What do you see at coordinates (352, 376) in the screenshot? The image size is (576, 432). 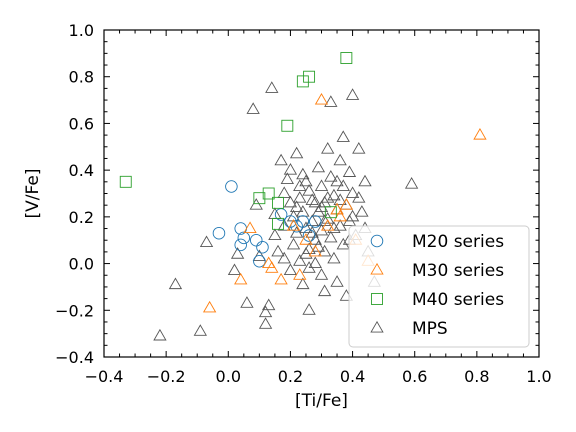 I see `x-tick-label: 0.4` at bounding box center [352, 376].